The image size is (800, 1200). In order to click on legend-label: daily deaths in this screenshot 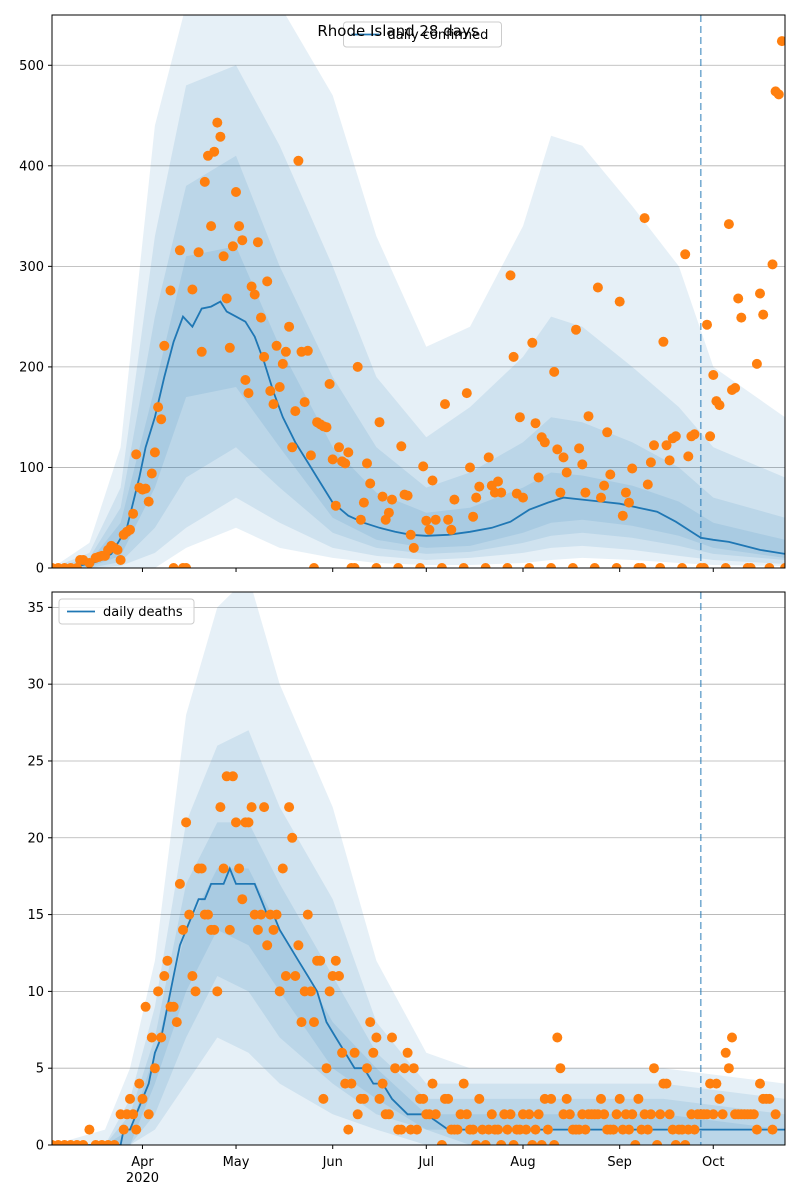, I will do `click(143, 612)`.